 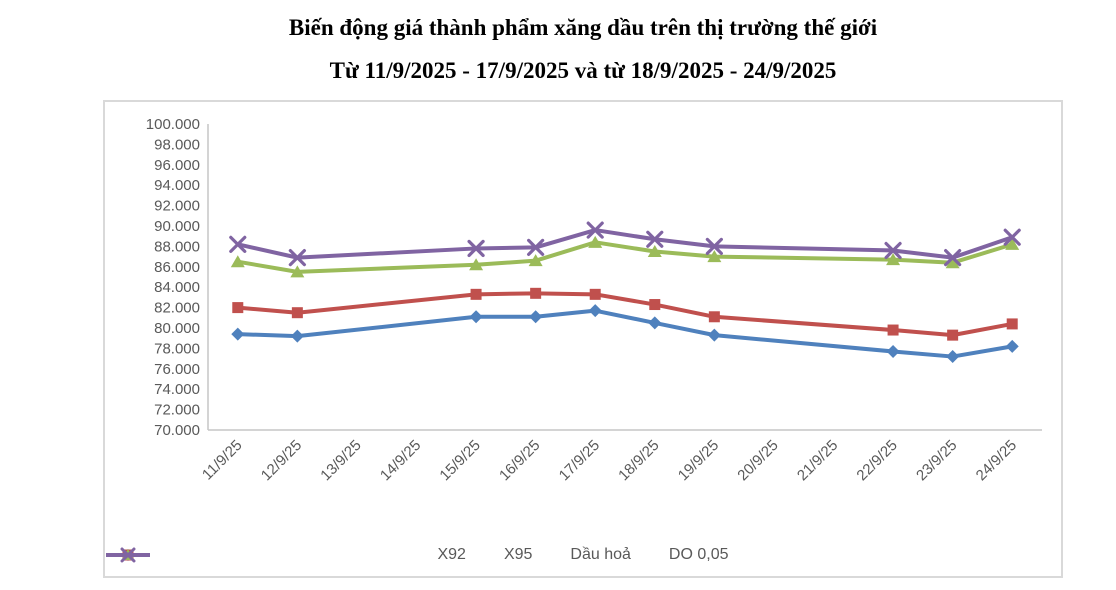 I want to click on series-line-Dầu-hoả, so click(x=625, y=257).